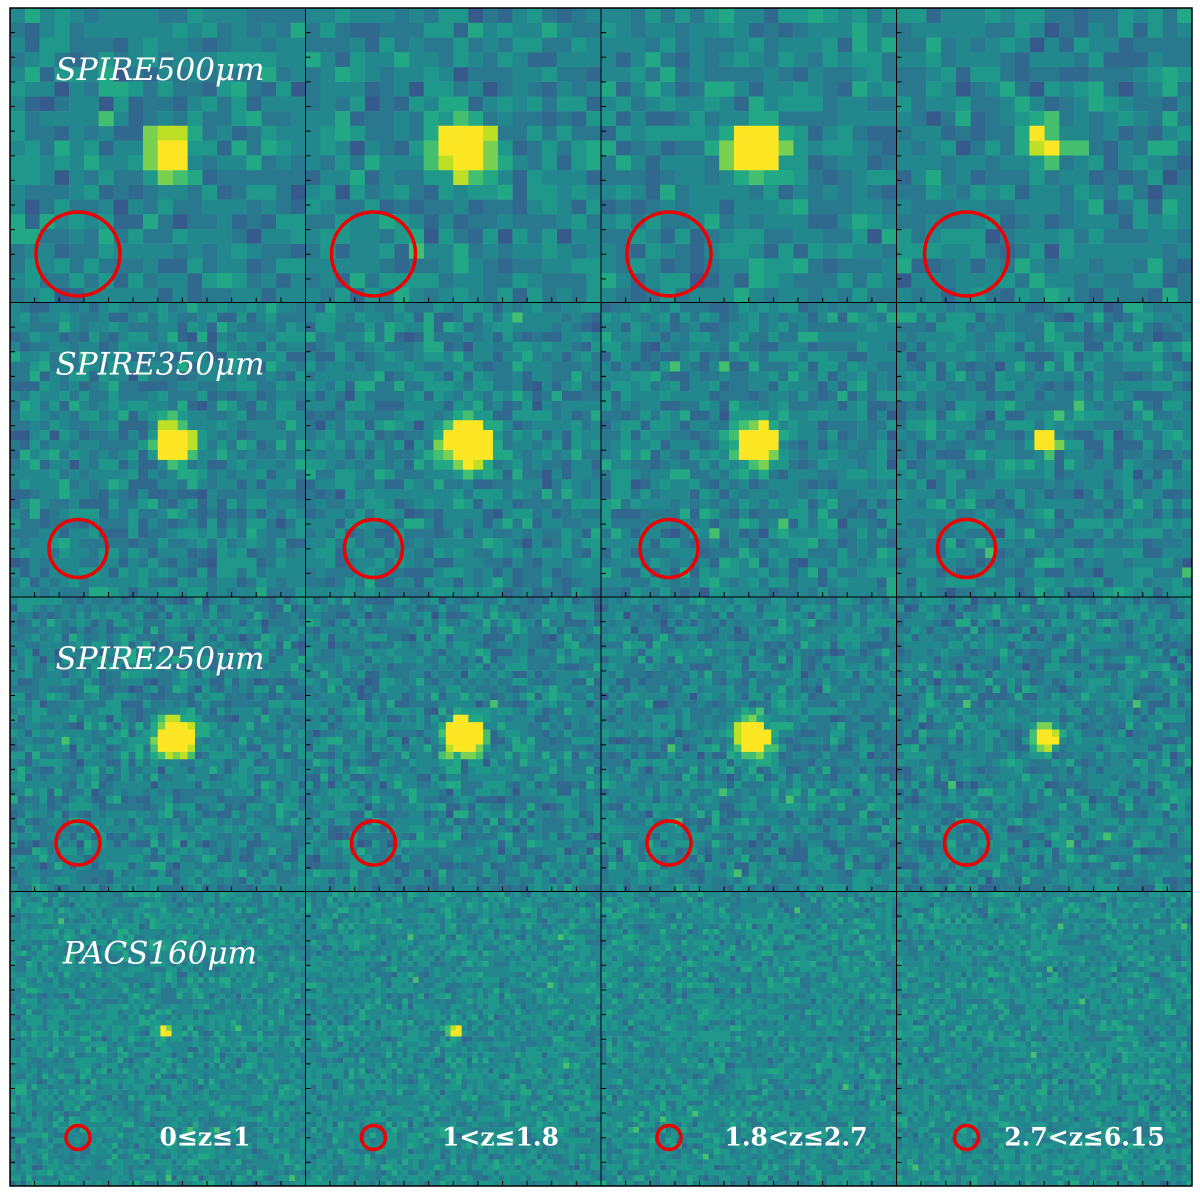 The image size is (1200, 1200). I want to click on redshift-label: 0≤z≤1, so click(205, 1137).